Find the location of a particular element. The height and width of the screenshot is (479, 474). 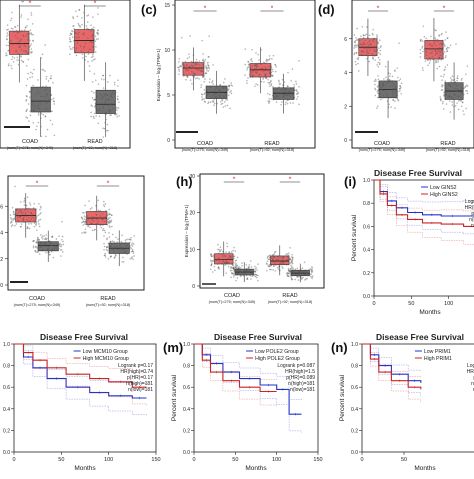

significance-star: * is located at coordinates (30, 4).